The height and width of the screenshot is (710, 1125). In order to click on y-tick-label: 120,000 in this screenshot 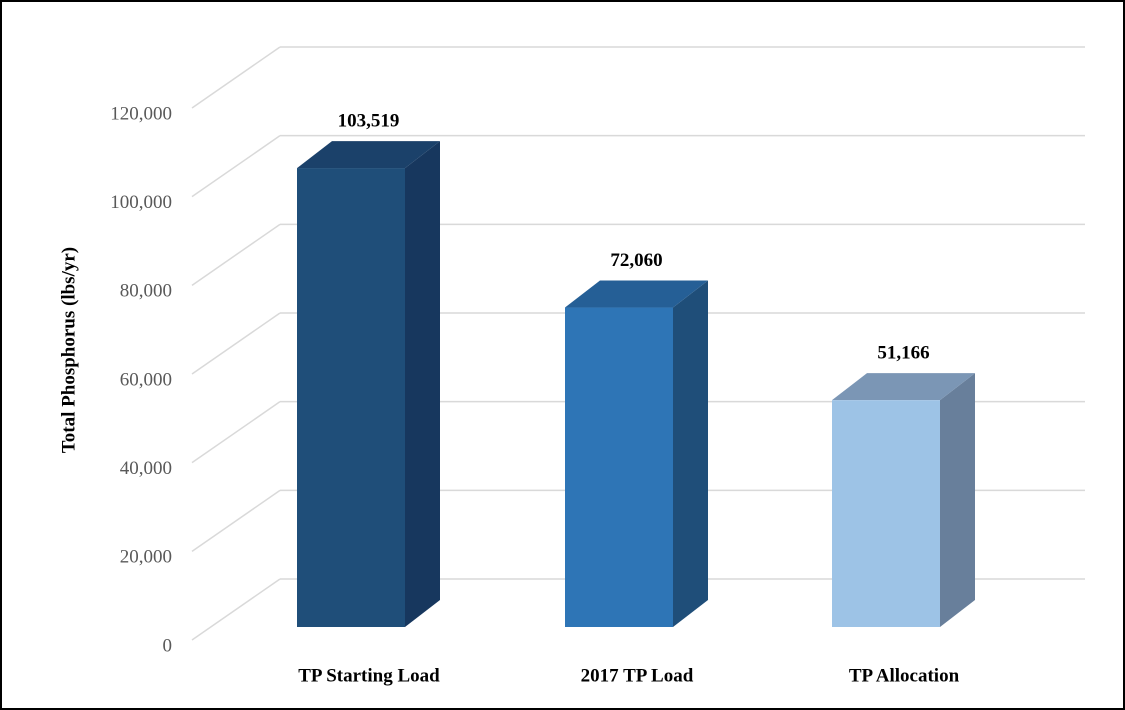, I will do `click(141, 113)`.